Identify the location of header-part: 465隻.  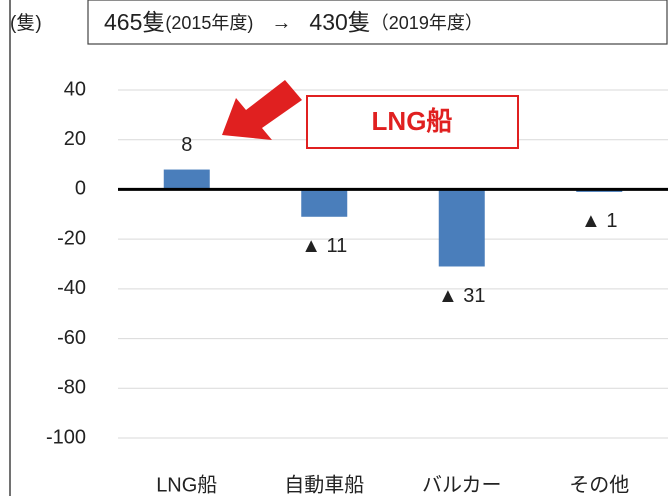
(134, 22).